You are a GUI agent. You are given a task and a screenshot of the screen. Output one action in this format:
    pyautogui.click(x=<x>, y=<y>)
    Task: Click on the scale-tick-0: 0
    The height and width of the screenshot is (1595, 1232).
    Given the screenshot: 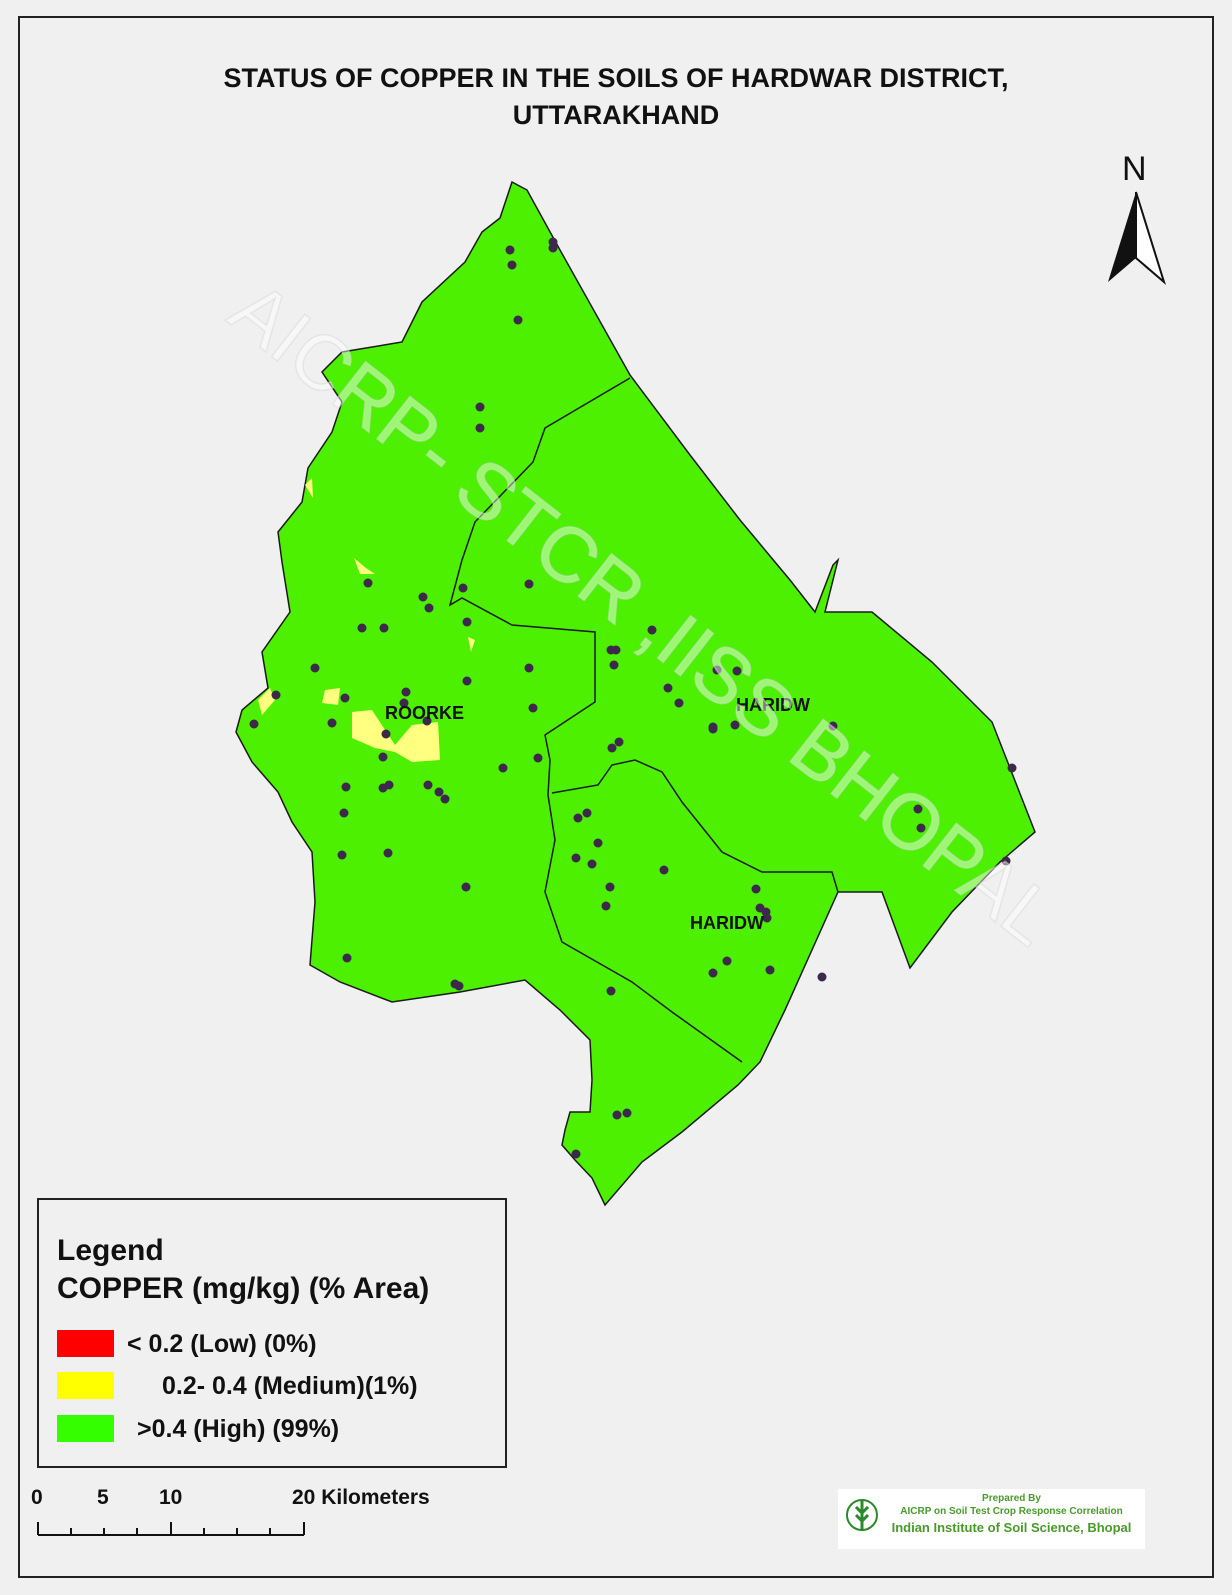 What is the action you would take?
    pyautogui.click(x=37, y=1497)
    